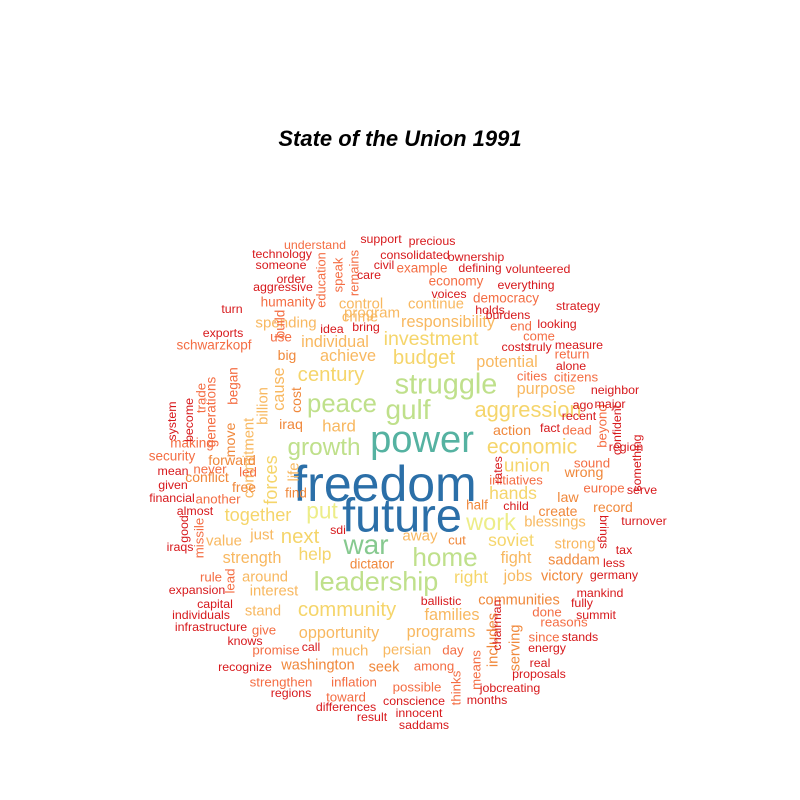 This screenshot has height=800, width=800. What do you see at coordinates (244, 487) in the screenshot?
I see `word-free: free` at bounding box center [244, 487].